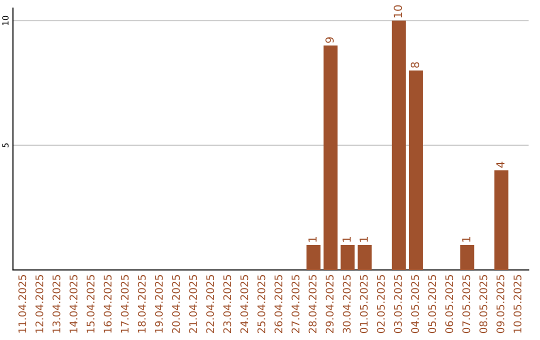 This screenshot has height=340, width=540. What do you see at coordinates (415, 304) in the screenshot?
I see `x-tick-label: 04.05.2025` at bounding box center [415, 304].